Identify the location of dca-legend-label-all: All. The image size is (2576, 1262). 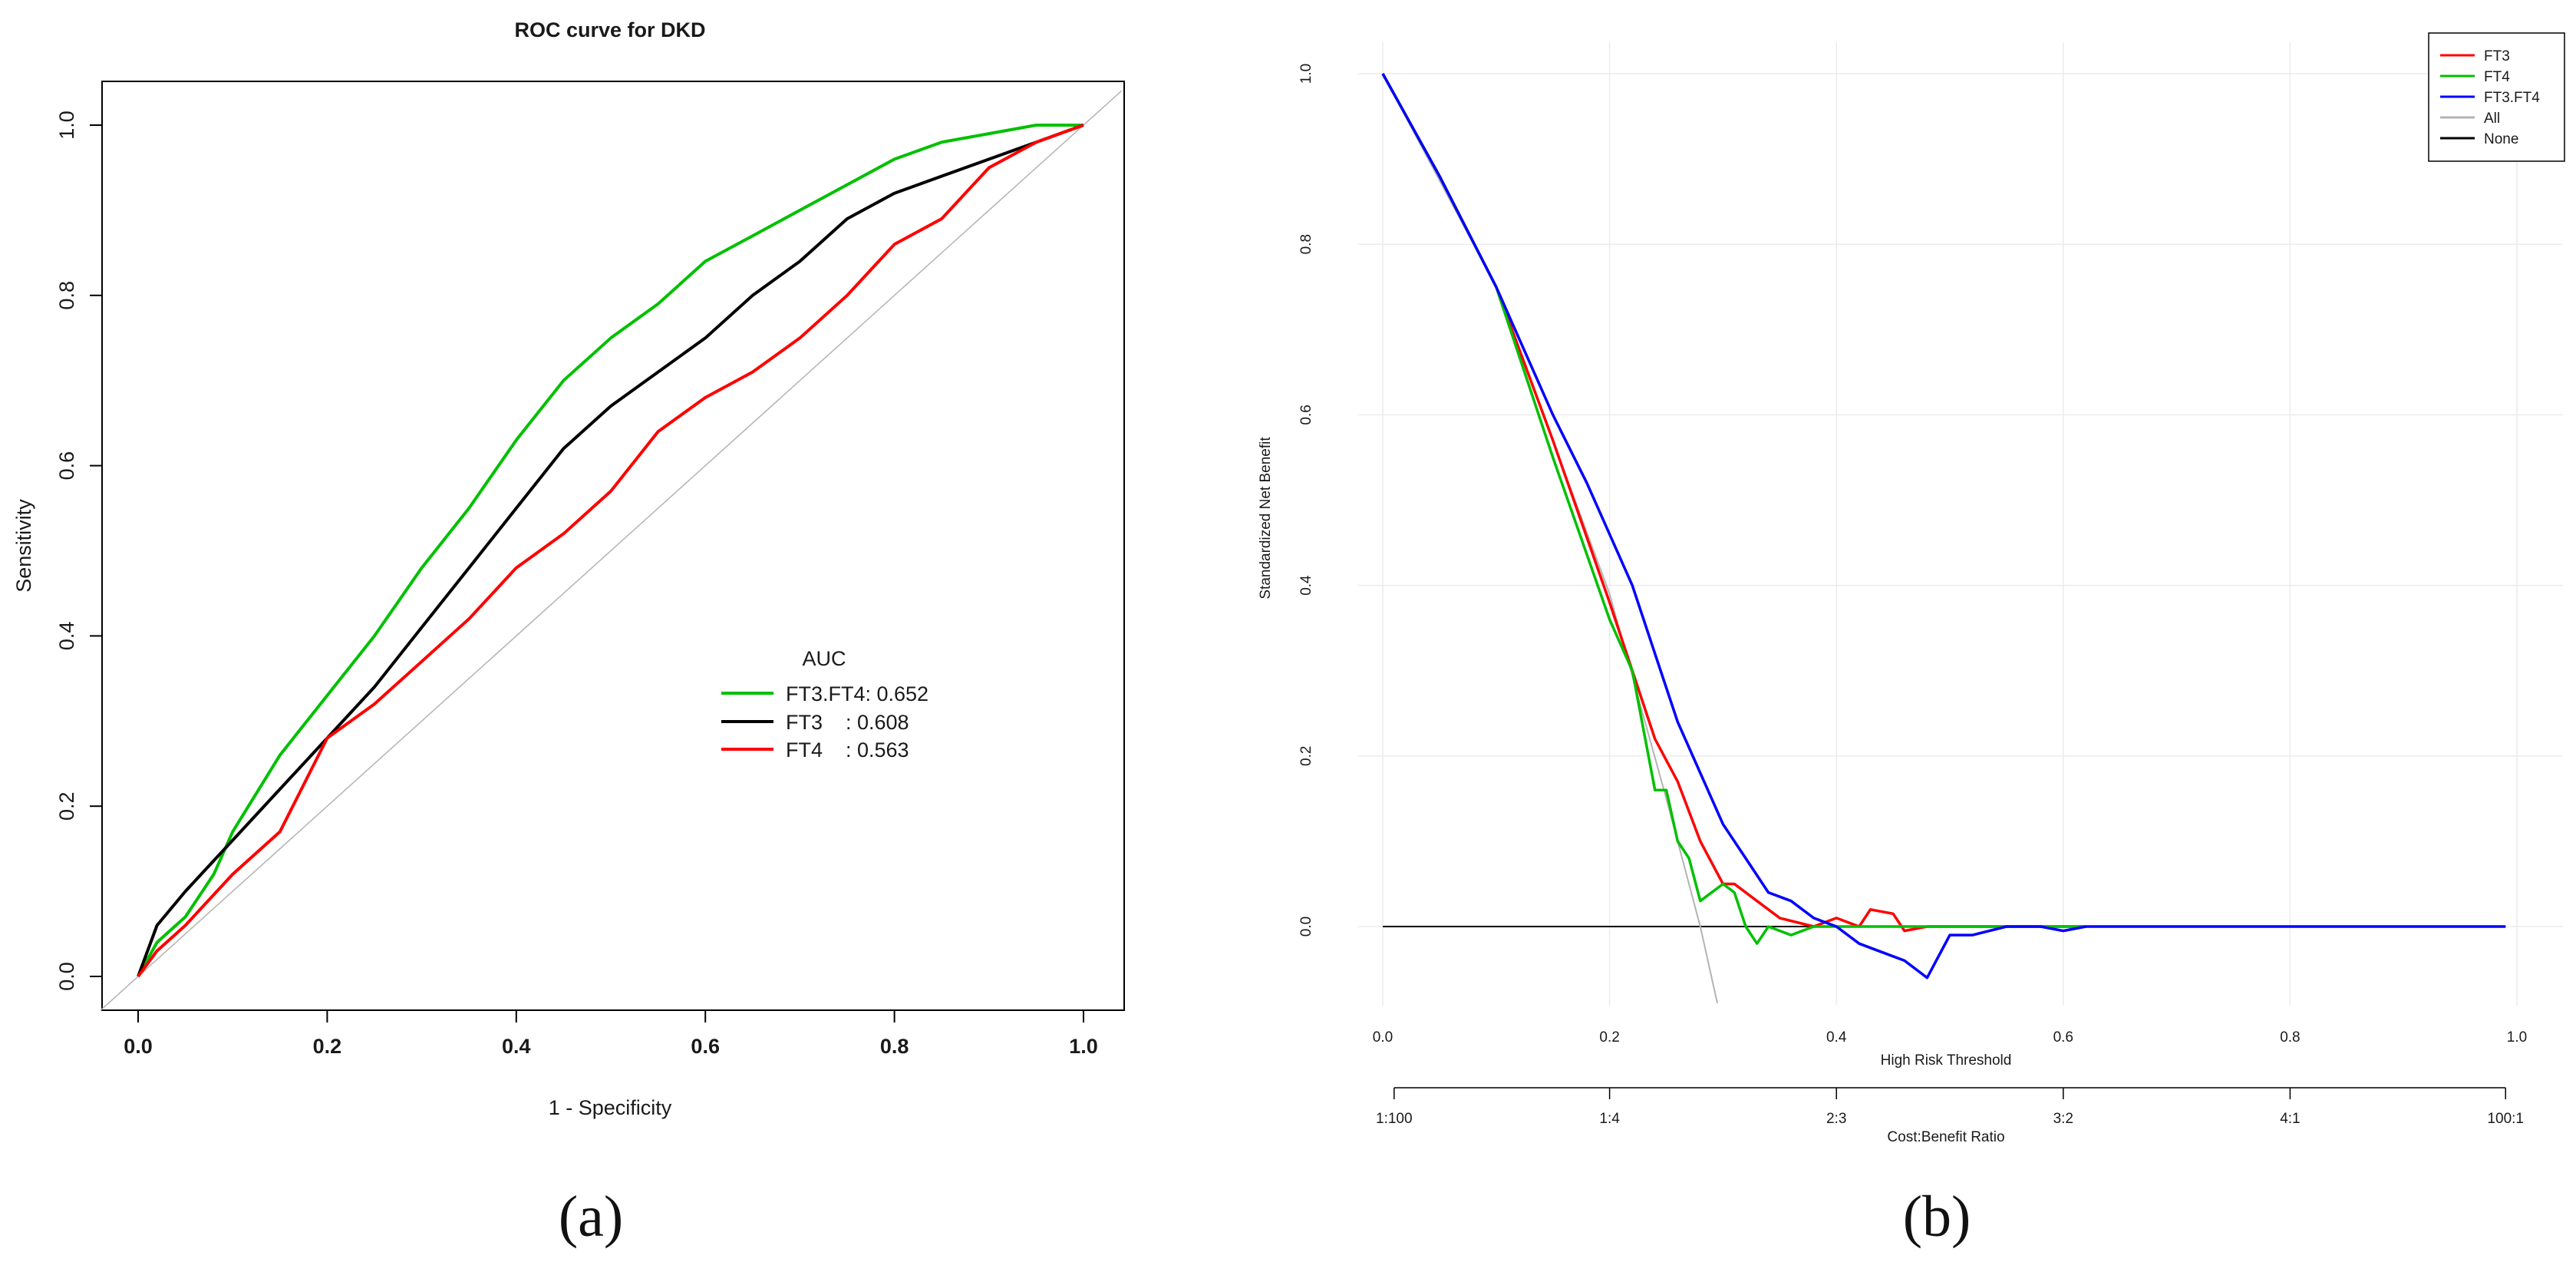
(2492, 119).